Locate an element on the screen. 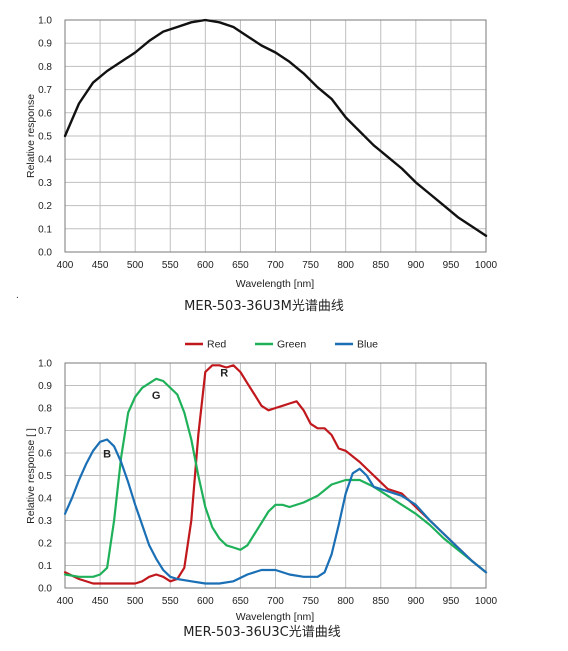 This screenshot has width=568, height=651. chart2-x-axis-title: Wavelength [nm] is located at coordinates (275, 617).